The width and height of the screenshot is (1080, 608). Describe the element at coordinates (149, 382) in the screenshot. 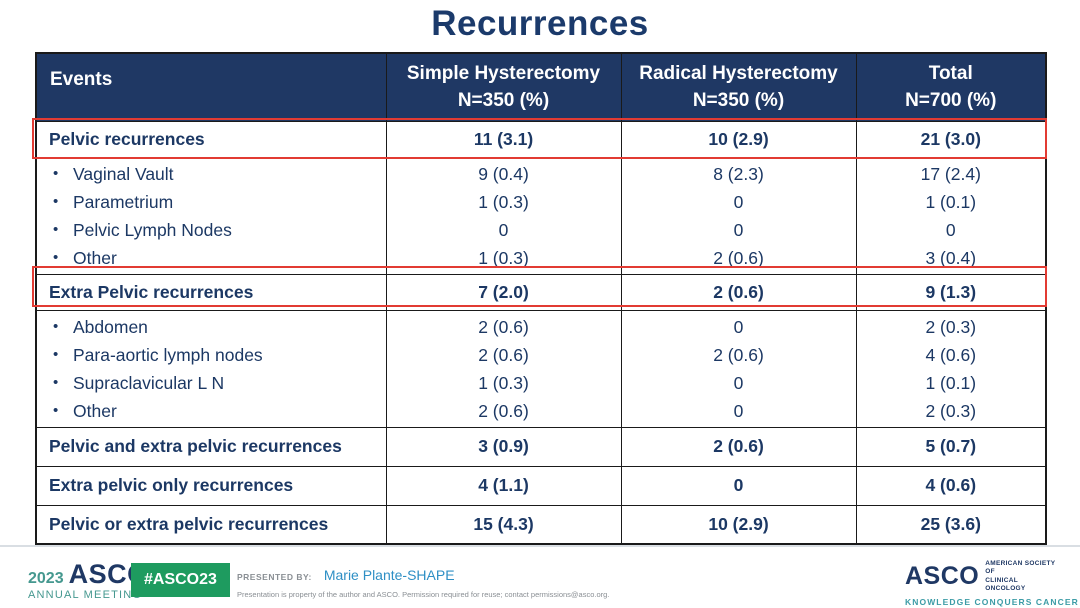

I see `row-label: Supraclavicular L N` at that location.